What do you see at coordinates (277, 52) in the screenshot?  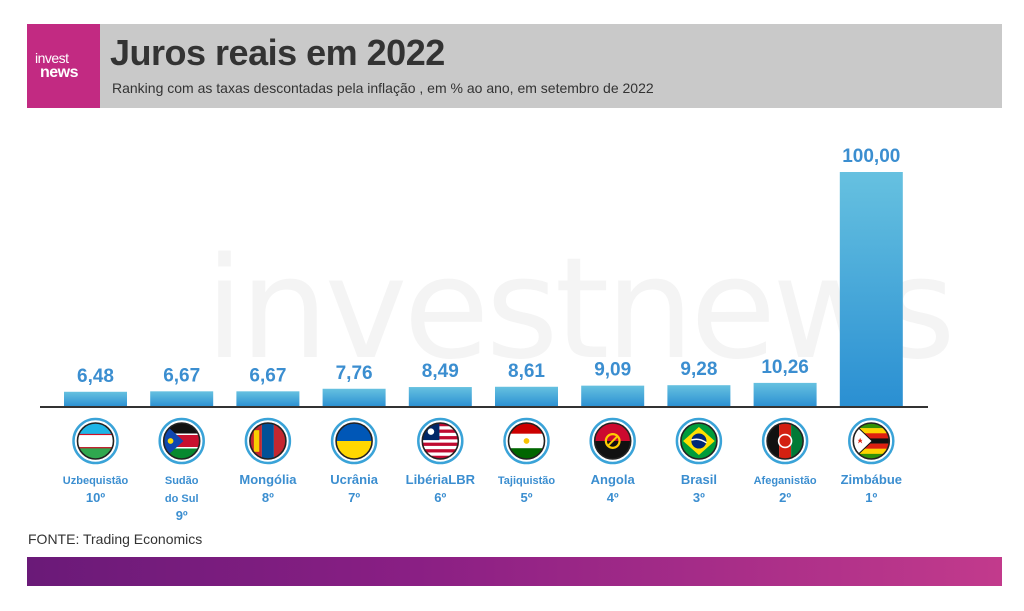 I see `chart-title: Juros reais em 2022` at bounding box center [277, 52].